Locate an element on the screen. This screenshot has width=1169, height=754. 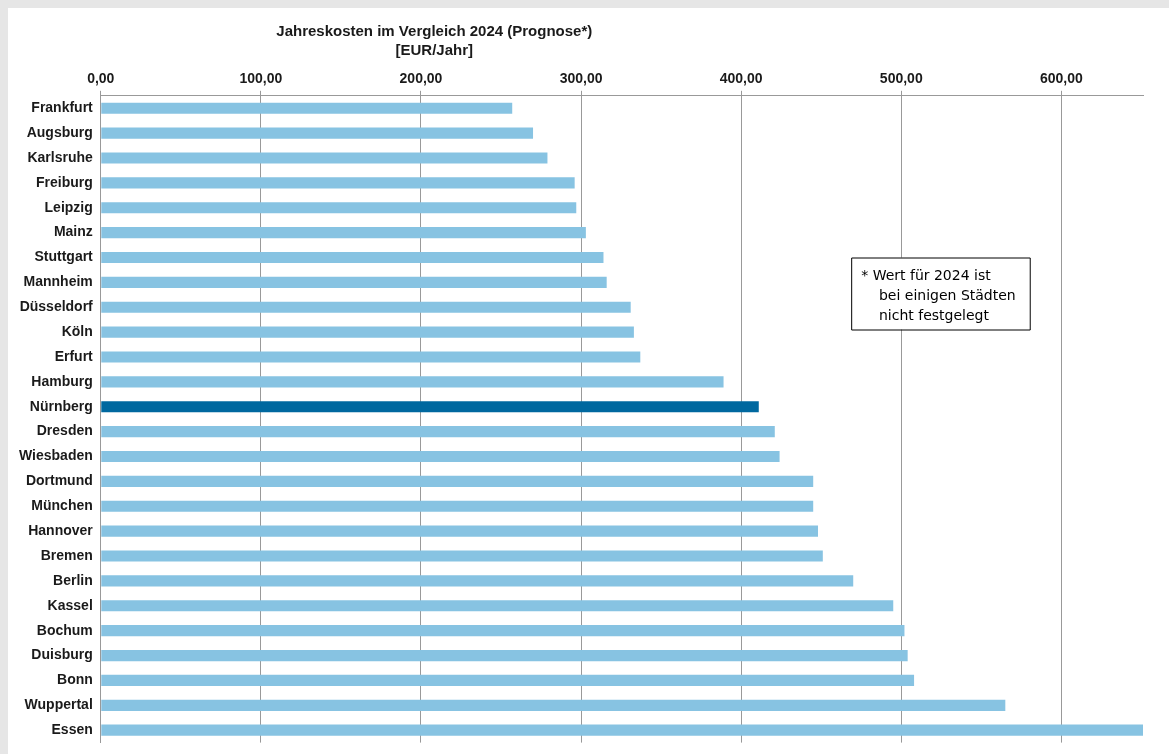
chart-subtitle: [EUR/Jahr] is located at coordinates (434, 49).